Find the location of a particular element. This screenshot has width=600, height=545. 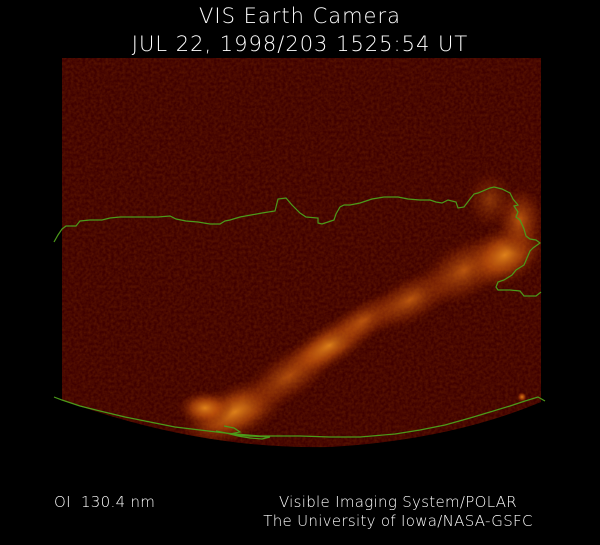

coastline-south is located at coordinates (299, 417).